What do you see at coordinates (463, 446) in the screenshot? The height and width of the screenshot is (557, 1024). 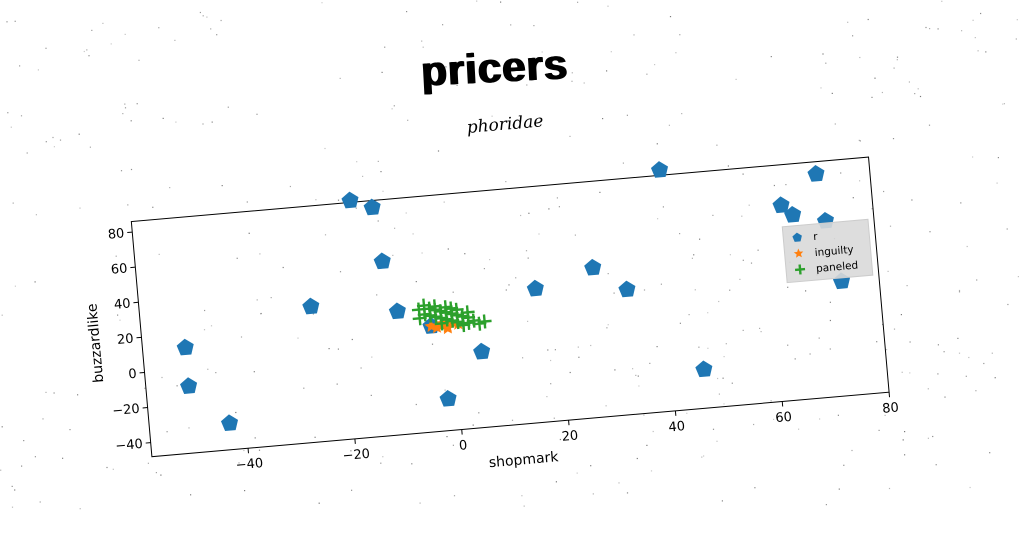 I see `x-tick-label: 0` at bounding box center [463, 446].